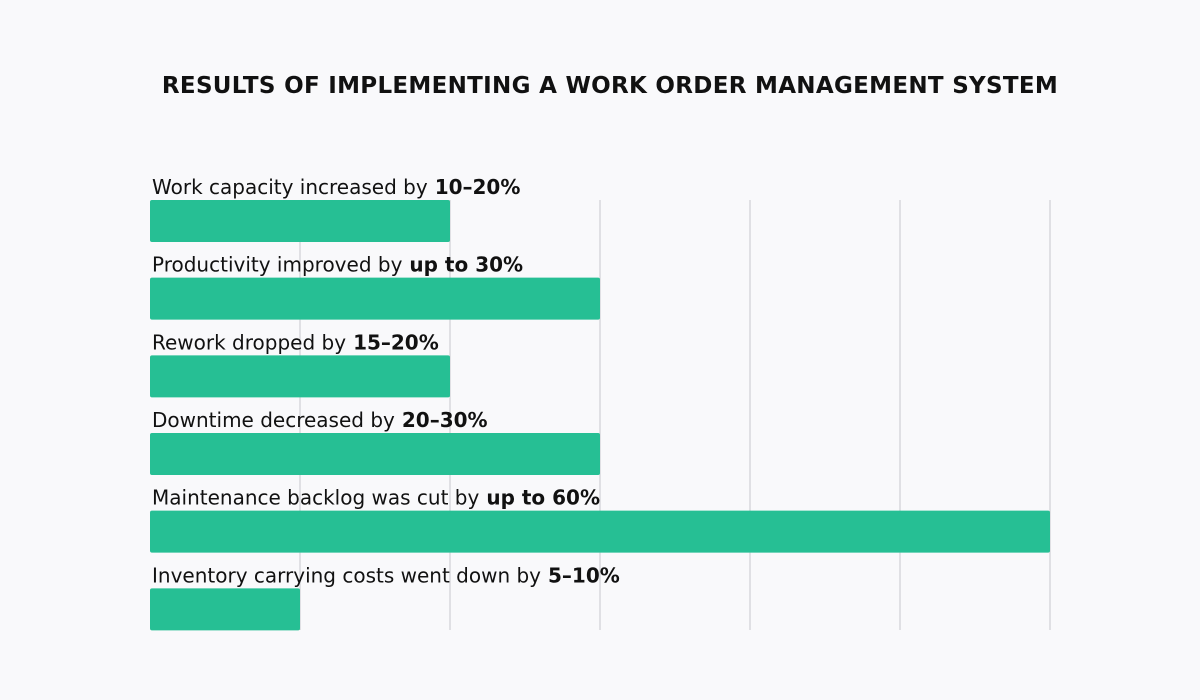  Describe the element at coordinates (466, 265) in the screenshot. I see `value-label: up to 30%` at that location.